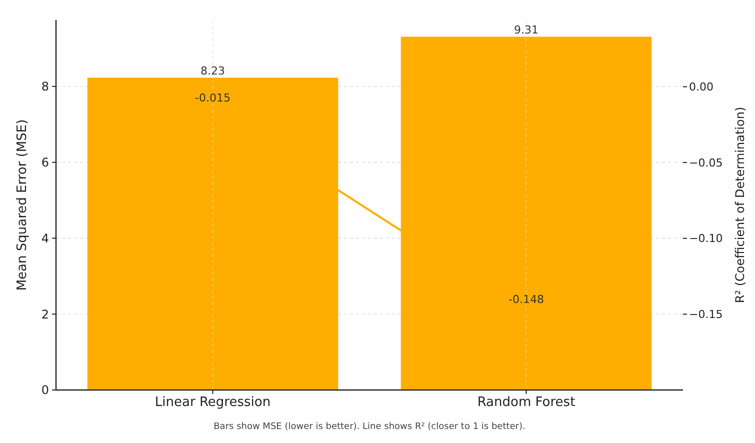  What do you see at coordinates (212, 402) in the screenshot?
I see `x-tick-label: Linear Regression` at bounding box center [212, 402].